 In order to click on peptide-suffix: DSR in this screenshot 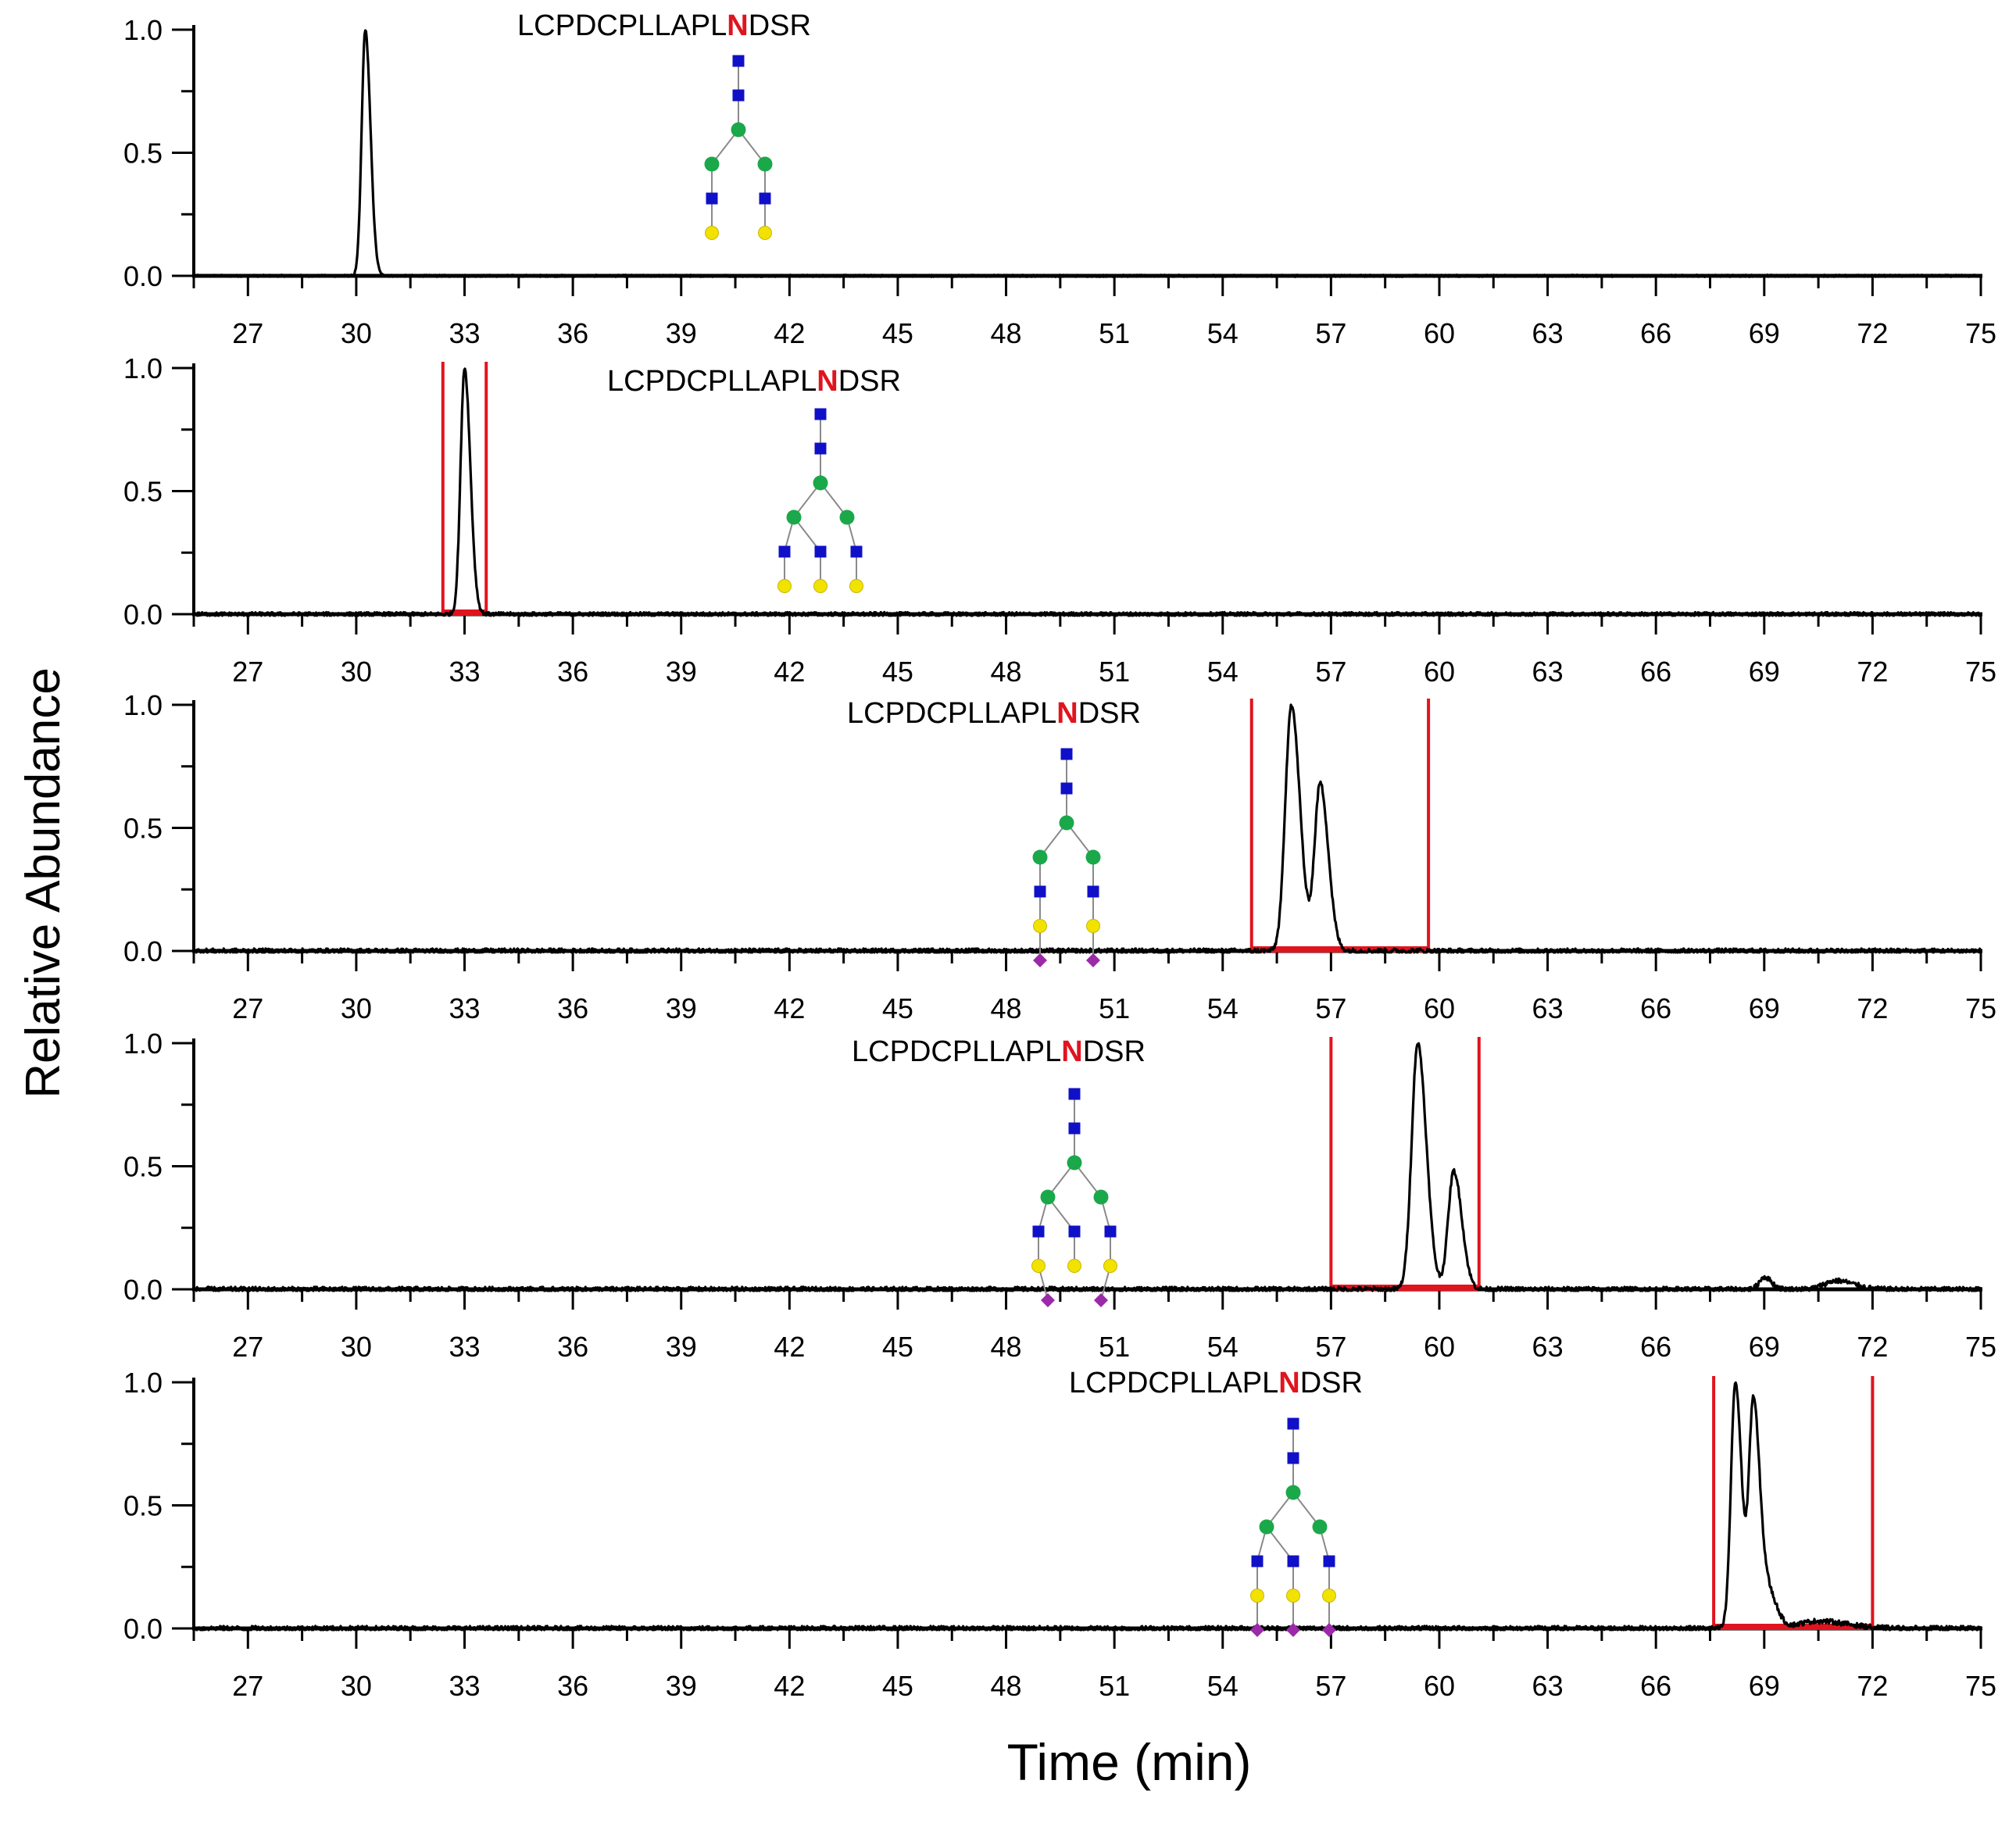, I will do `click(869, 382)`.